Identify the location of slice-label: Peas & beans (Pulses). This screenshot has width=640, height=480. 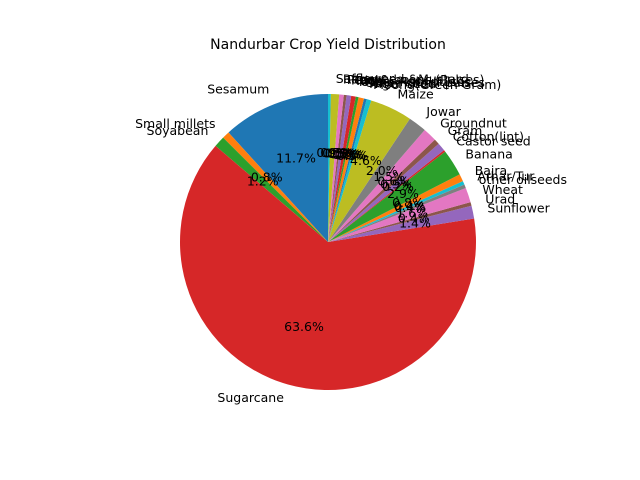
(416, 79).